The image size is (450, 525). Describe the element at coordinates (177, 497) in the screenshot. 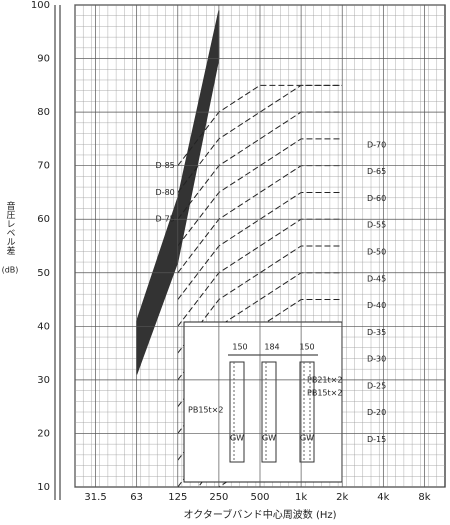

I see `x-tick-label: 125` at that location.